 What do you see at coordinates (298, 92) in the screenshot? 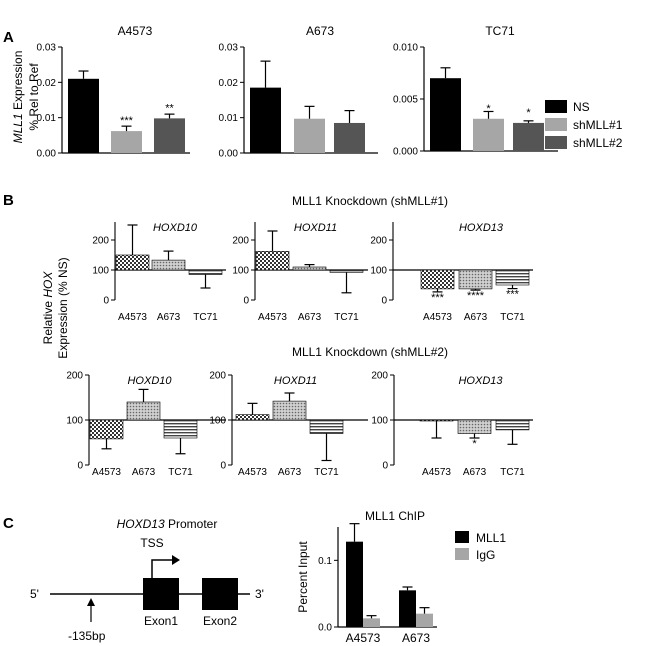
I see `chart-a-a673: A673 0.00 0.01 0.02 0.03` at bounding box center [298, 92].